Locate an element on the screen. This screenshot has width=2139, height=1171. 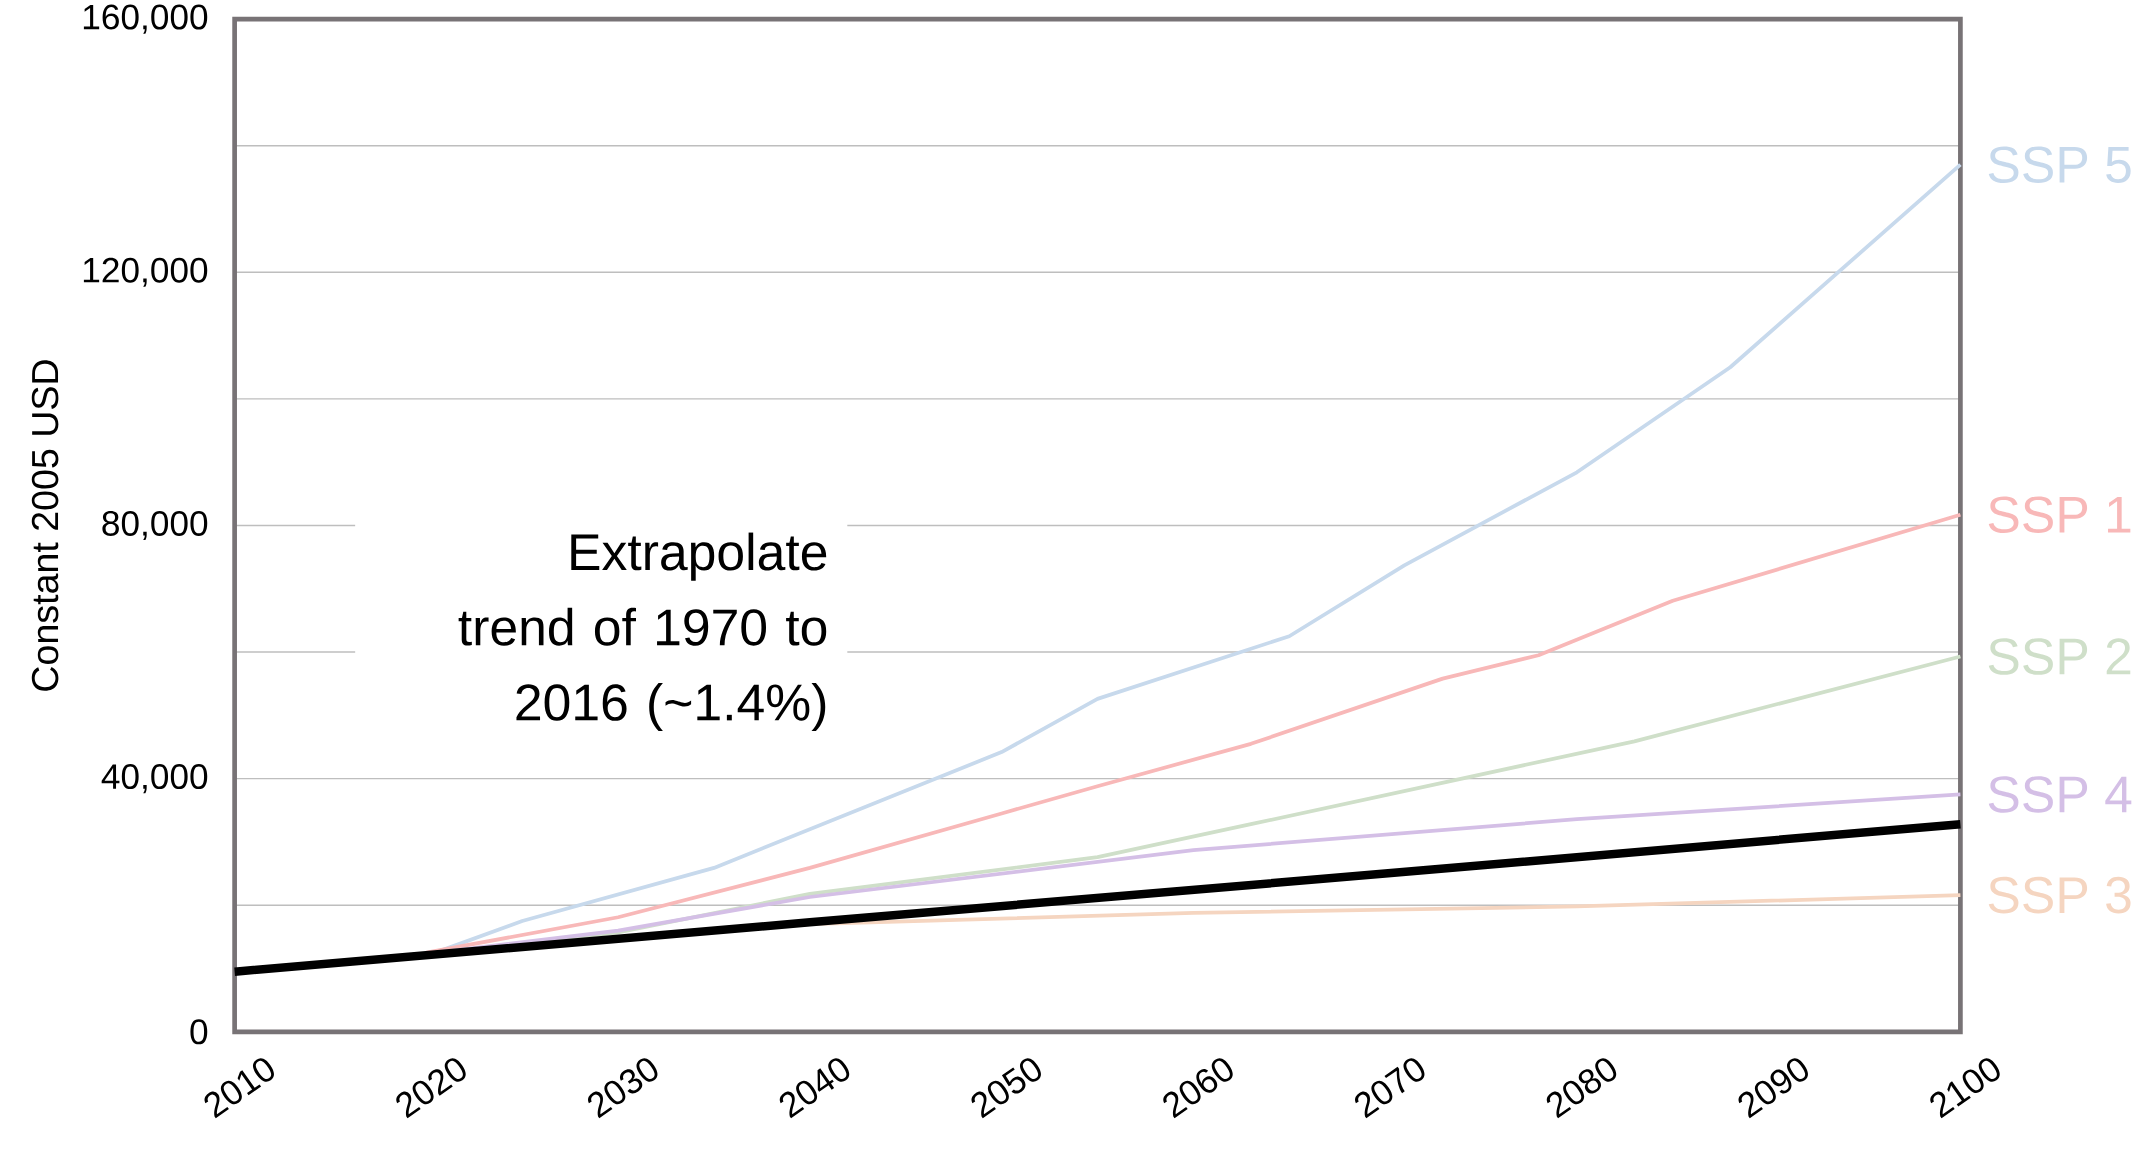
series-label: SSP 3 is located at coordinates (2059, 895).